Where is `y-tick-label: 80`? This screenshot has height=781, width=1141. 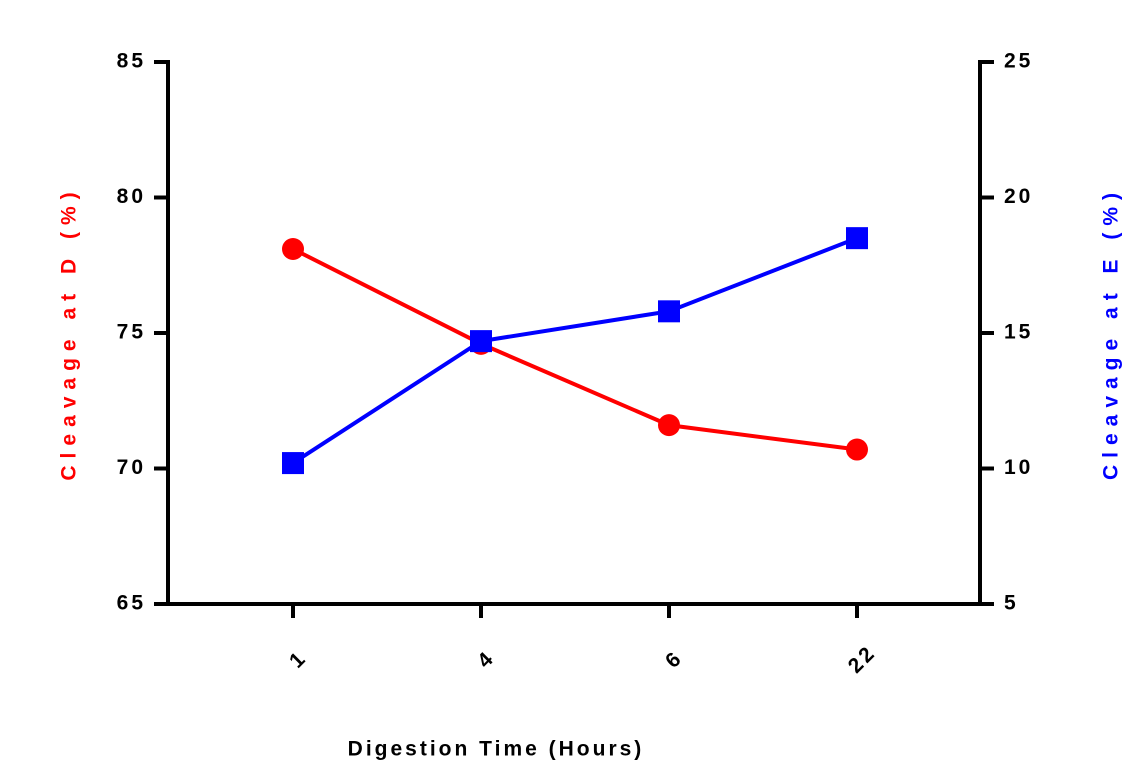 y-tick-label: 80 is located at coordinates (131, 196).